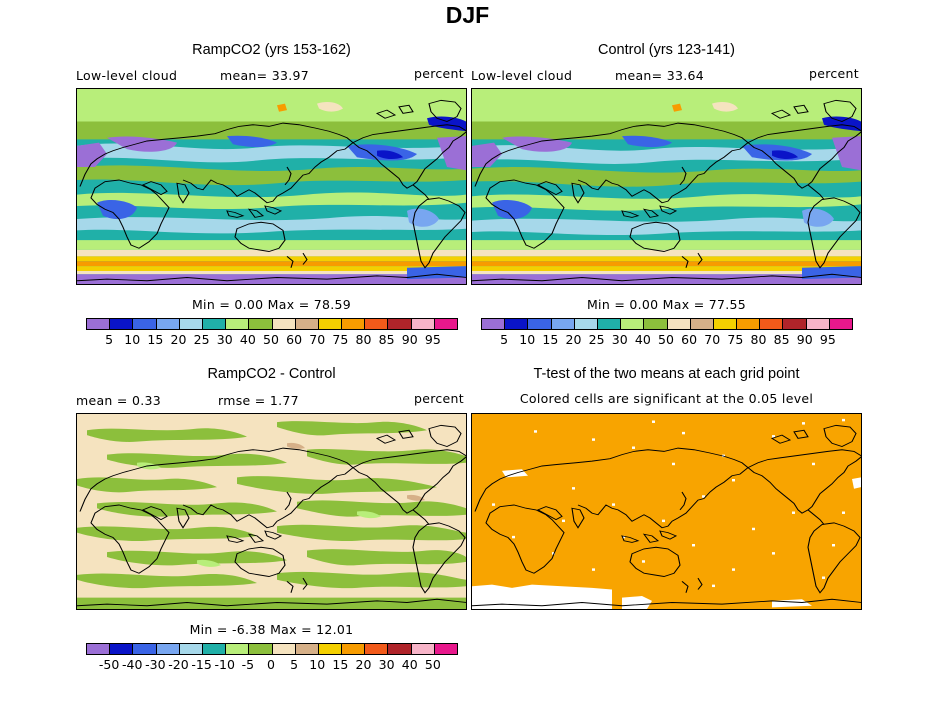 This screenshot has width=935, height=723. What do you see at coordinates (248, 664) in the screenshot?
I see `colorbar-tick-label: -5` at bounding box center [248, 664].